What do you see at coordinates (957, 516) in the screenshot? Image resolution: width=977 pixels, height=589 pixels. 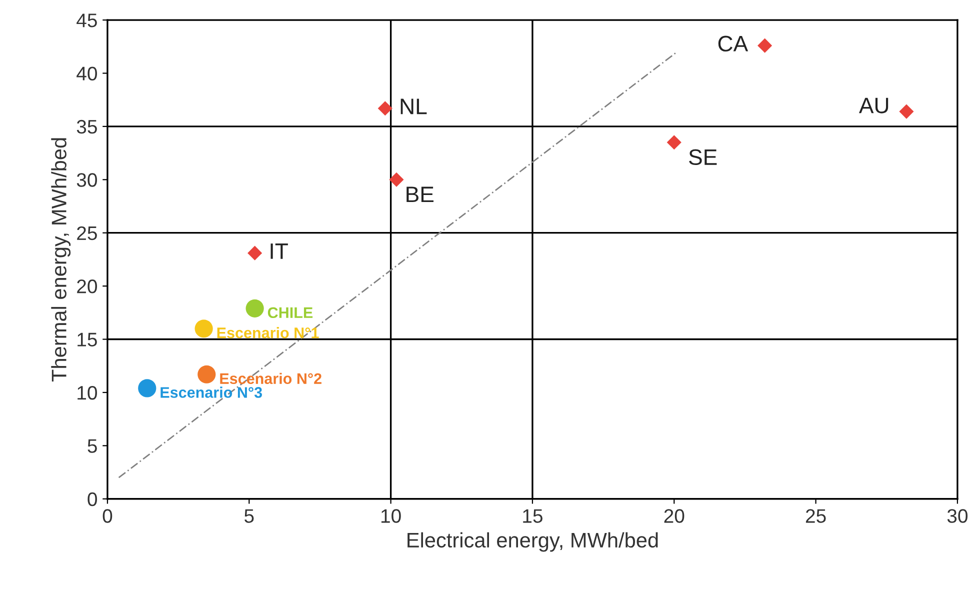 I see `x-tick-label: 30` at bounding box center [957, 516].